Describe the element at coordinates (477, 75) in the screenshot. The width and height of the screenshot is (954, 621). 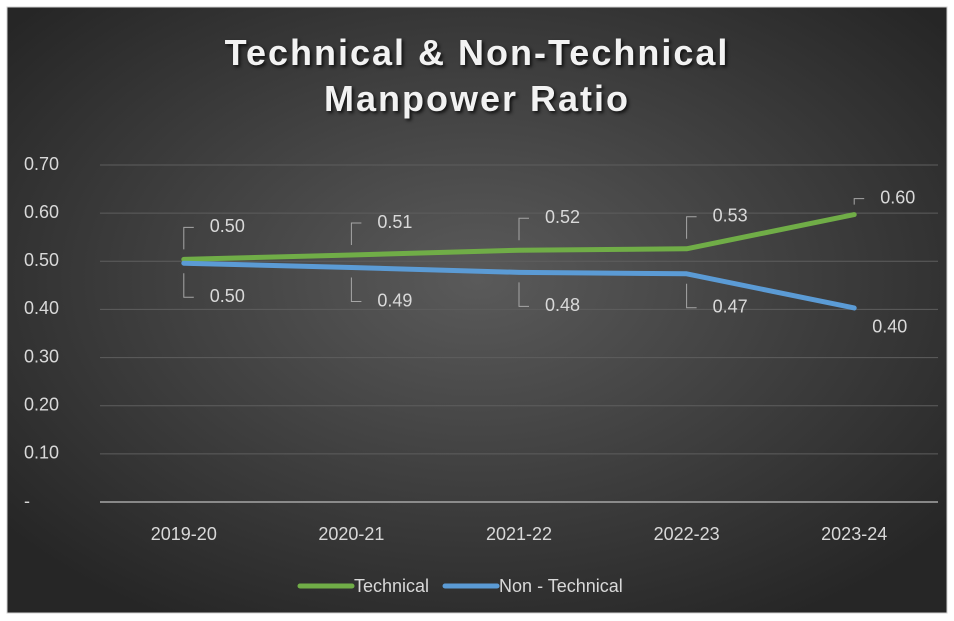
I see `chart-title: Technical & Non-Technical Manpower Ratio` at that location.